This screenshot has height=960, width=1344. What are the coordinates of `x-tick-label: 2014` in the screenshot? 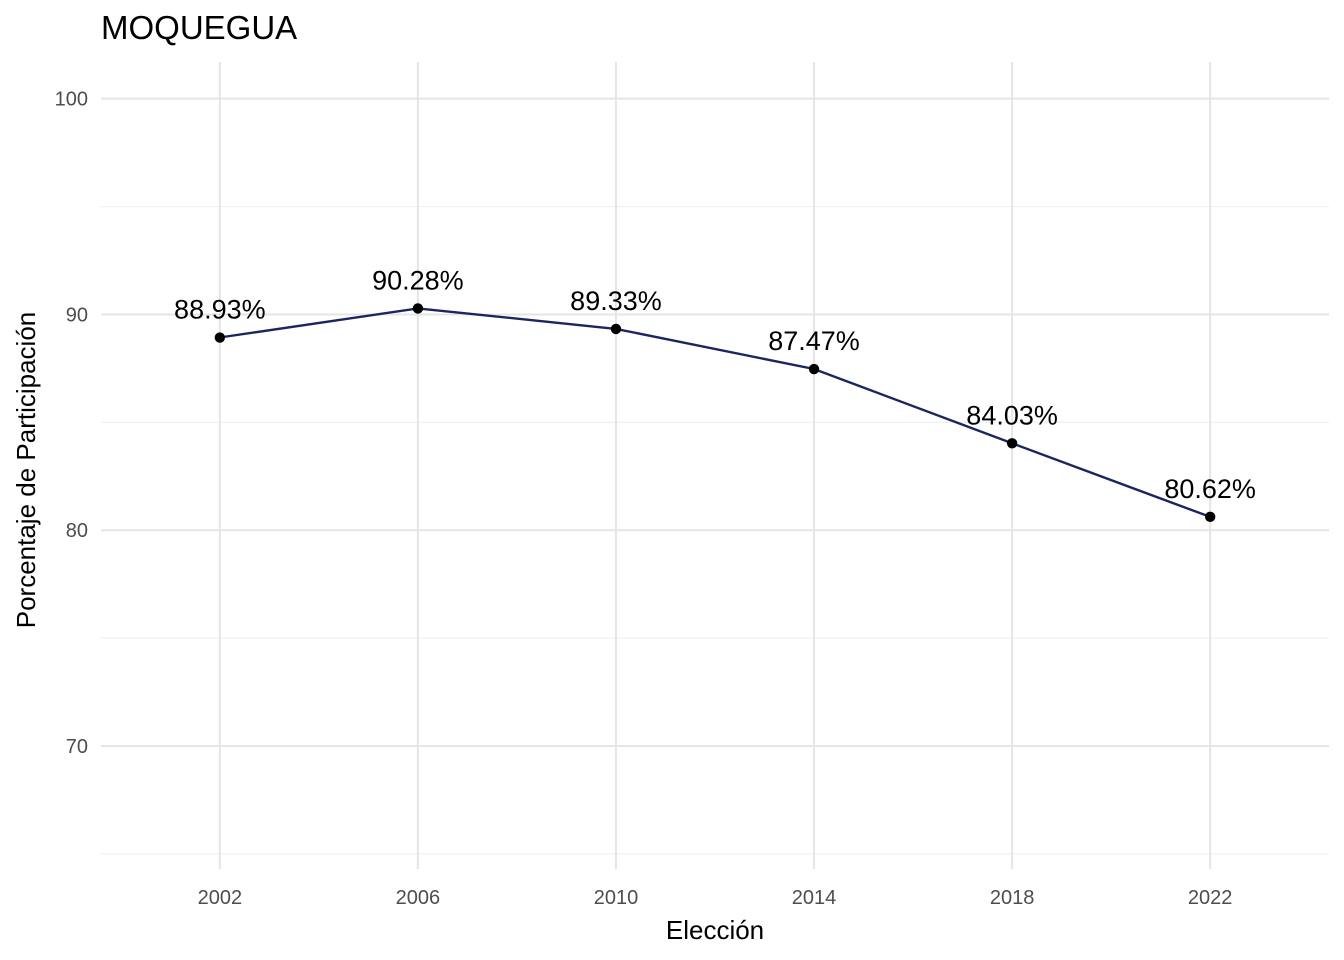 It's located at (814, 898).